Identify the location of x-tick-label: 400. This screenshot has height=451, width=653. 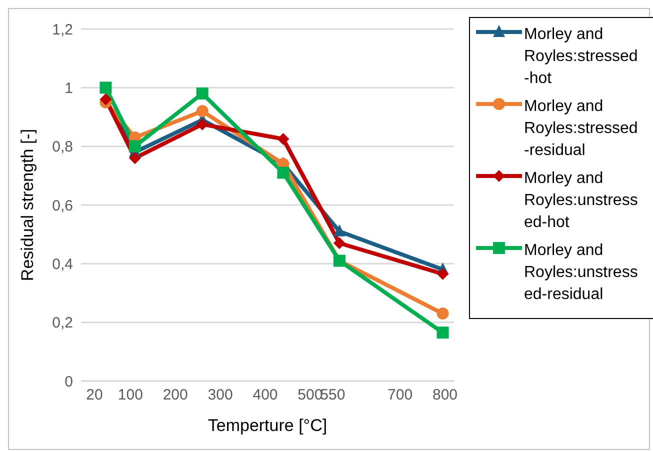
(265, 395).